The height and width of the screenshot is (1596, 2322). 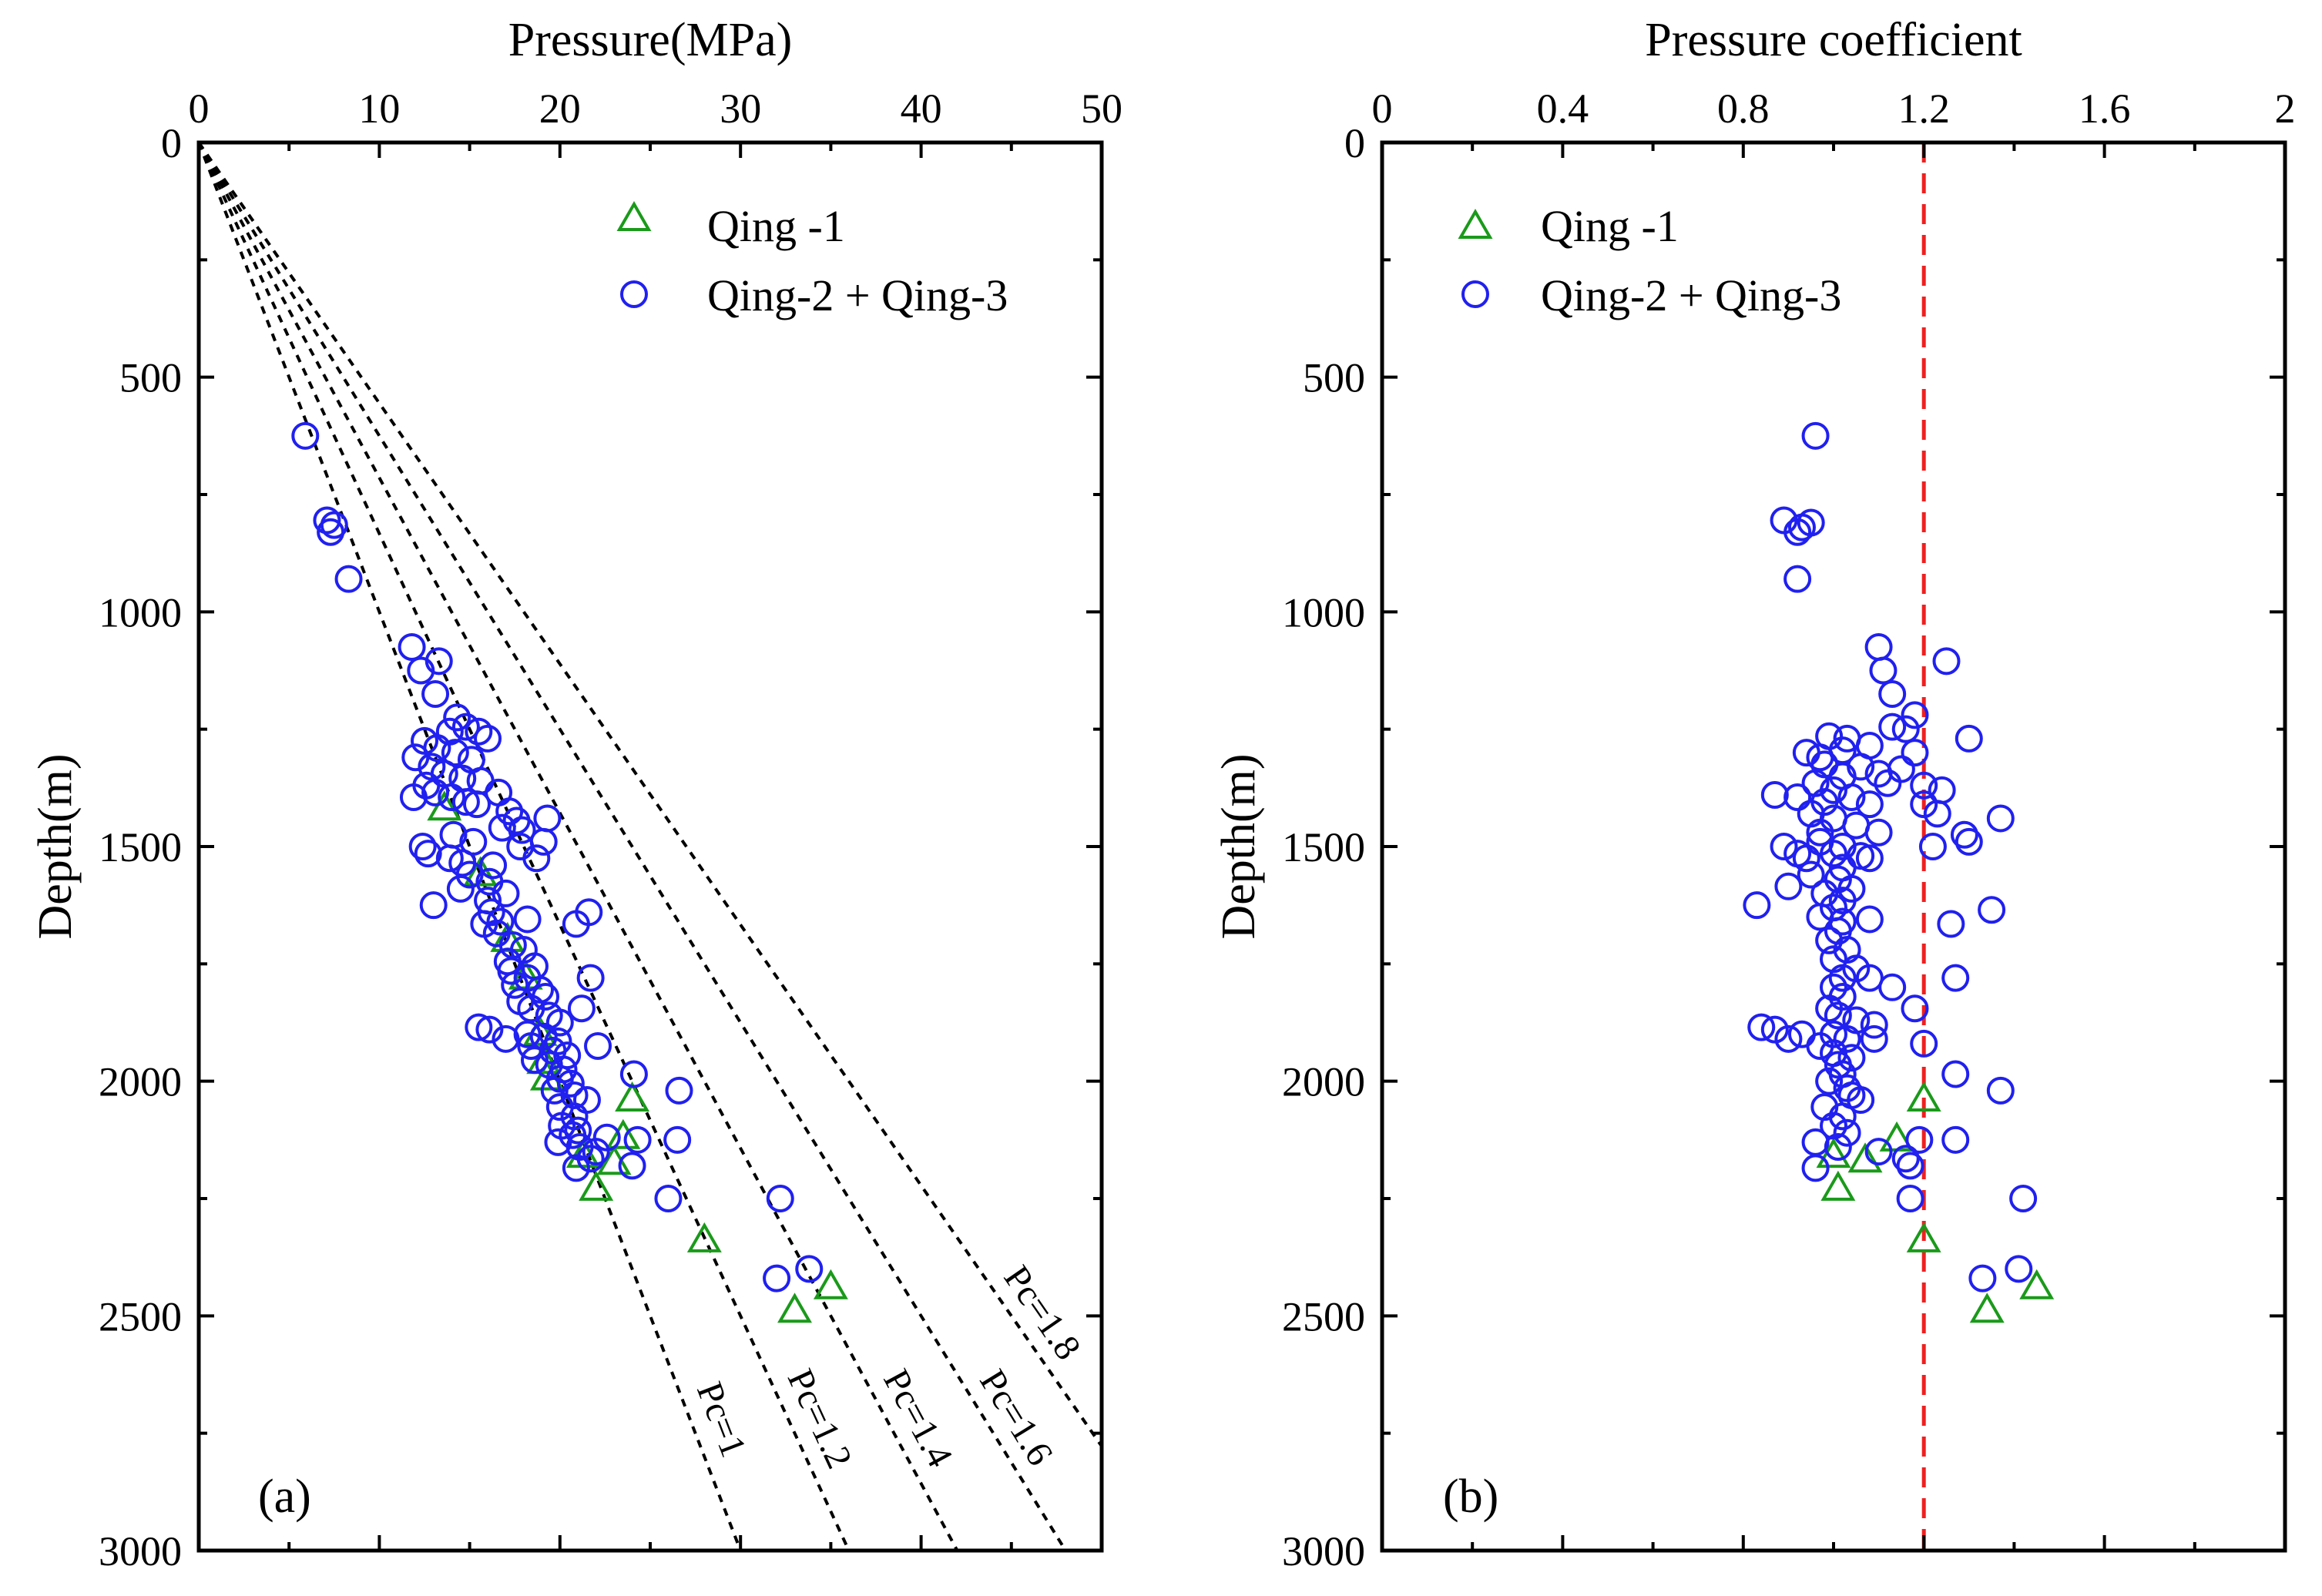 What do you see at coordinates (1324, 1316) in the screenshot?
I see `y-tick-label: 2500` at bounding box center [1324, 1316].